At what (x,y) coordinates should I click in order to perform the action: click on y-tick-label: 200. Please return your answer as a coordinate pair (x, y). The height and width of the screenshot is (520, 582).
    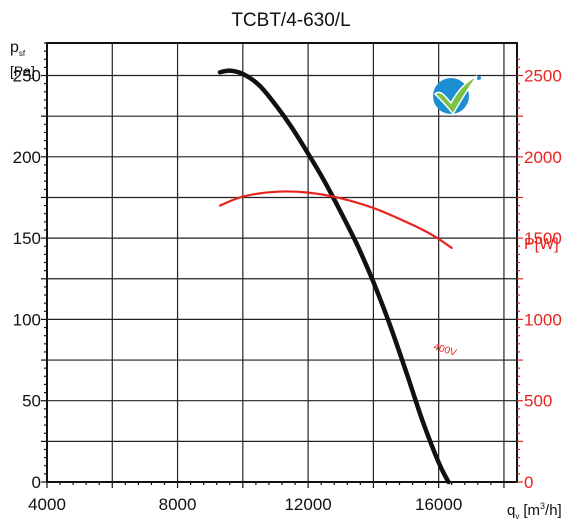
    Looking at the image, I should click on (27, 157).